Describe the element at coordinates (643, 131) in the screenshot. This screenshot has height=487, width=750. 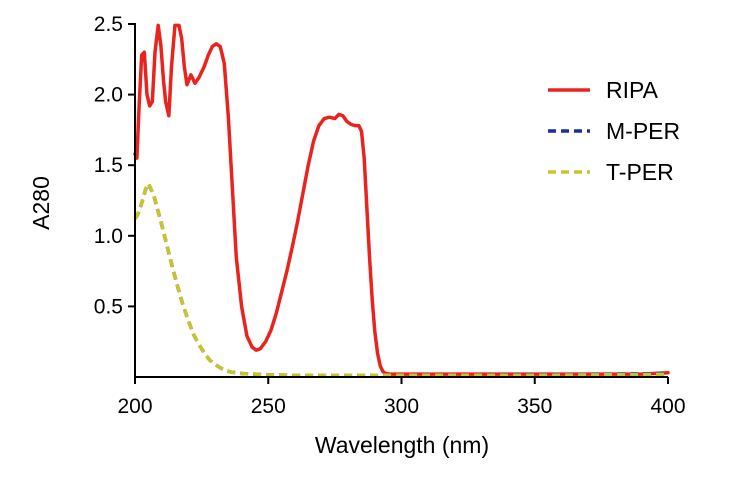
I see `legend-label-m-per: M-PER` at that location.